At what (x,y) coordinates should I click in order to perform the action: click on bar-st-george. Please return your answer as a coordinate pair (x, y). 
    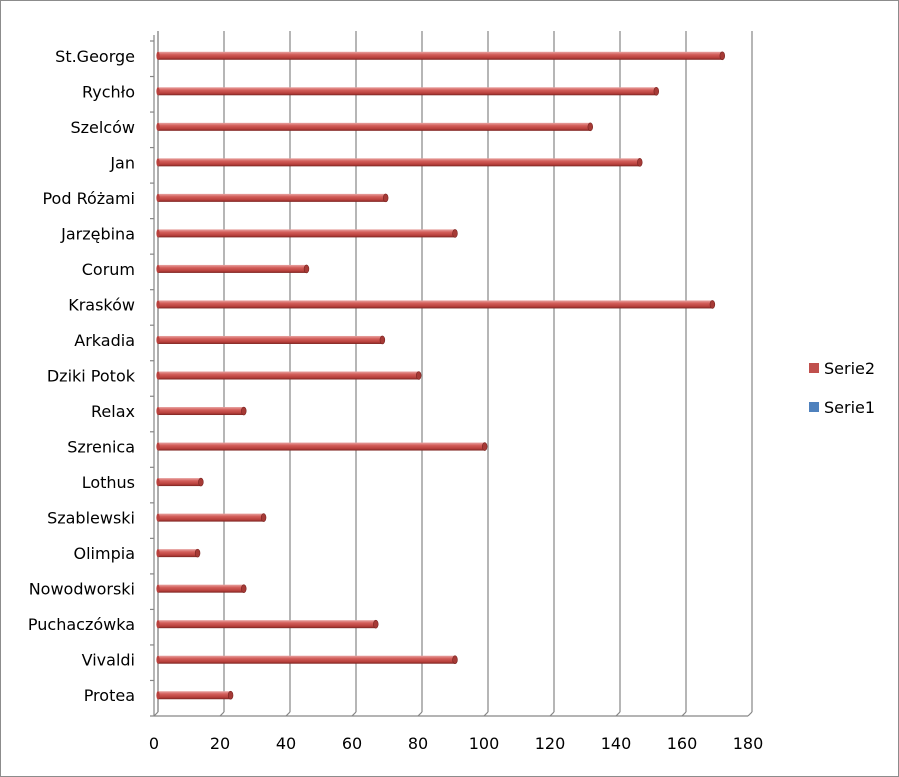
    Looking at the image, I should click on (440, 56).